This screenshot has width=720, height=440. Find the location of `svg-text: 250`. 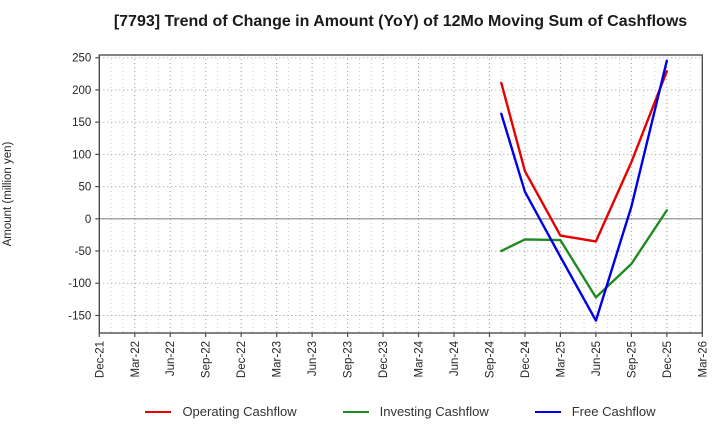

svg-text: 250 is located at coordinates (81, 59).